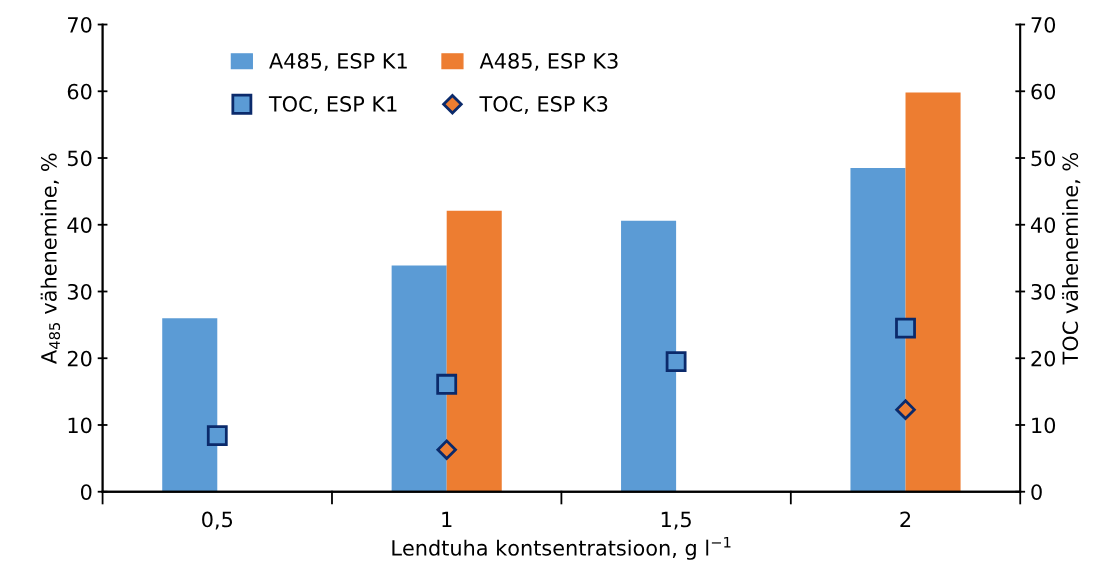  What do you see at coordinates (217, 520) in the screenshot?
I see `x-tick-label: 0,5` at bounding box center [217, 520].